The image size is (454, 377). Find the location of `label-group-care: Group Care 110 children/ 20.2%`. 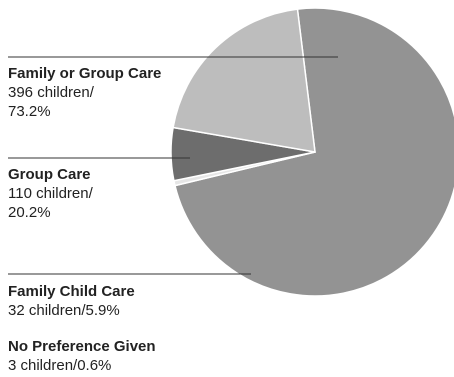

label-group-care: Group Care 110 children/ 20.2% is located at coordinates (50, 193).